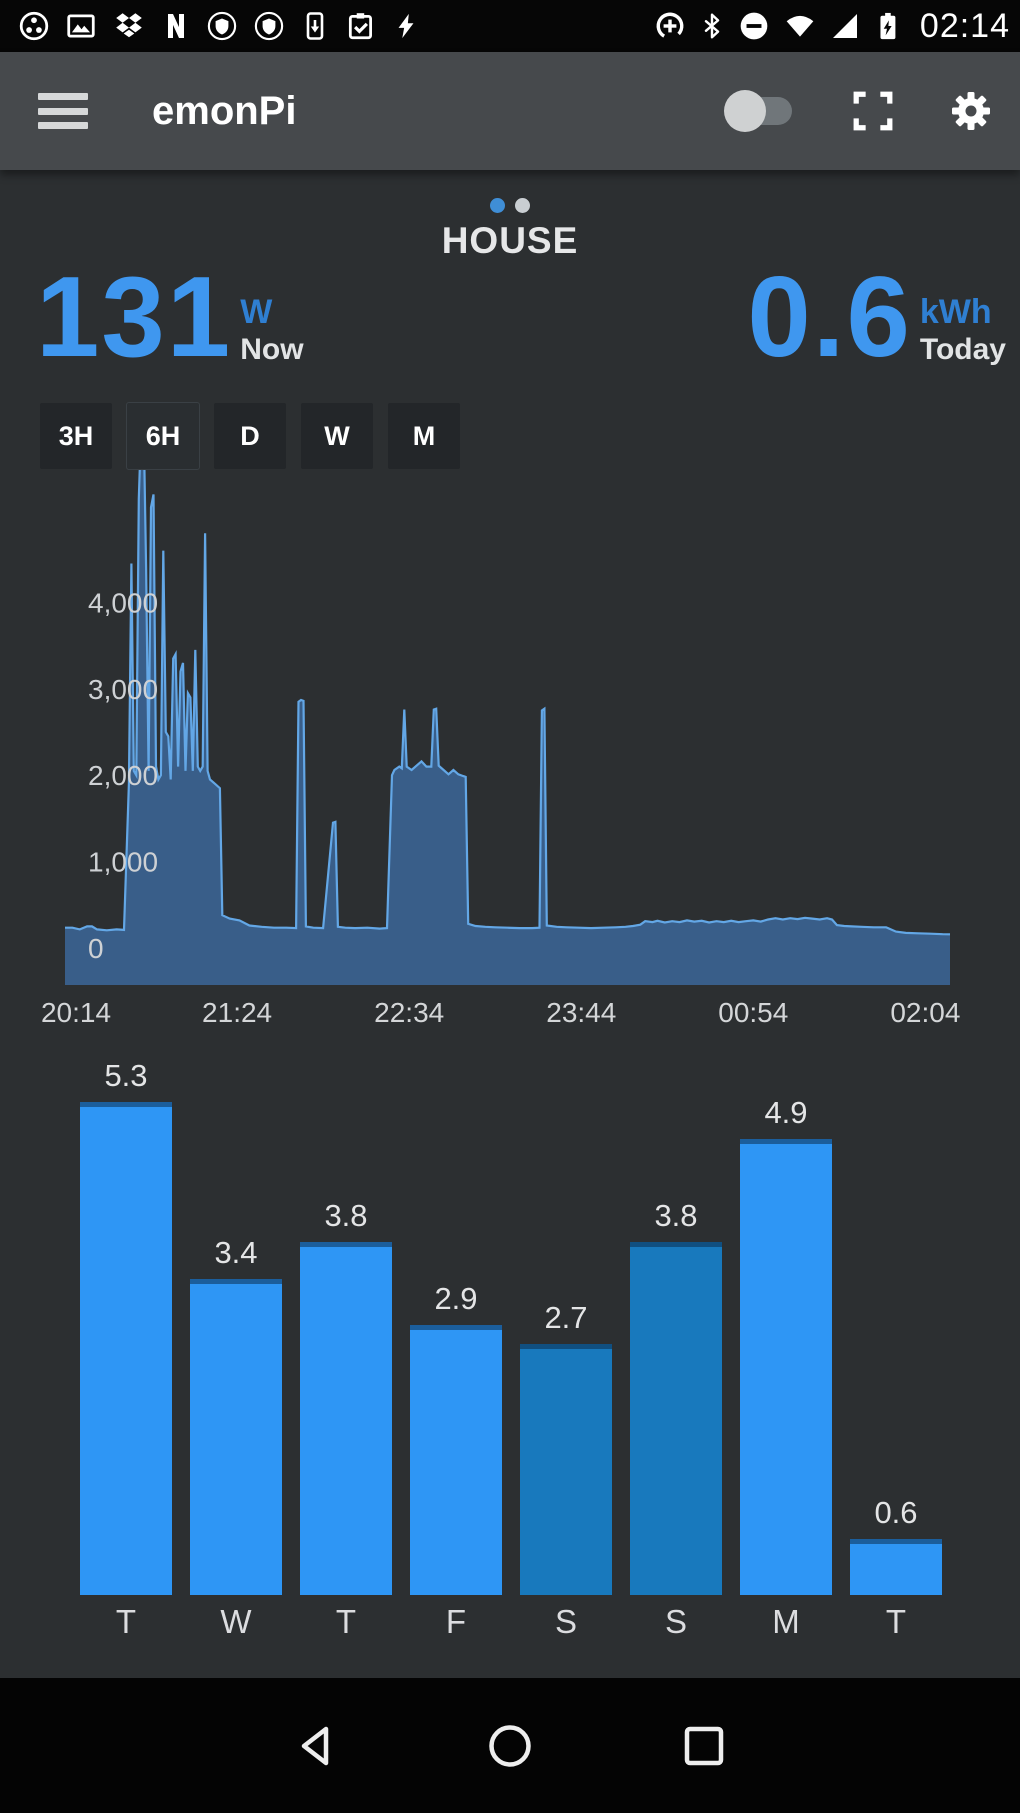 This screenshot has height=1813, width=1020. I want to click on recents-square-icon, so click(704, 1745).